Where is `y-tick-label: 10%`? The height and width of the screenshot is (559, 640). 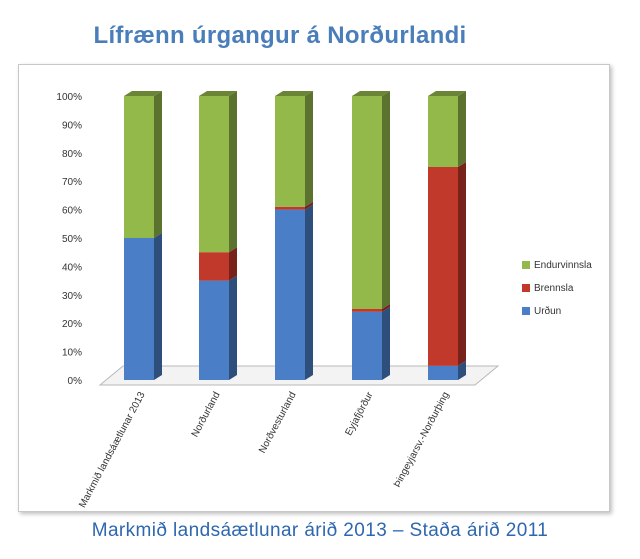
y-tick-label: 10% is located at coordinates (72, 353).